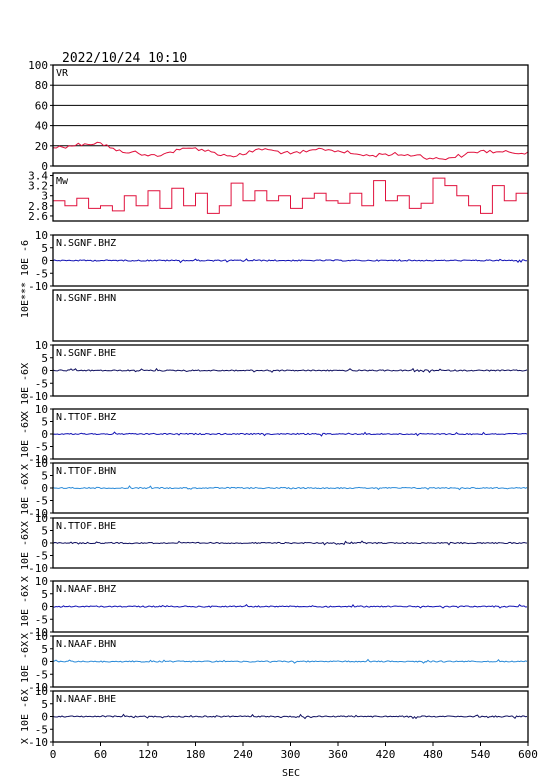  Describe the element at coordinates (25, 300) in the screenshot. I see `y-axis-unit-label: 10E***` at that location.